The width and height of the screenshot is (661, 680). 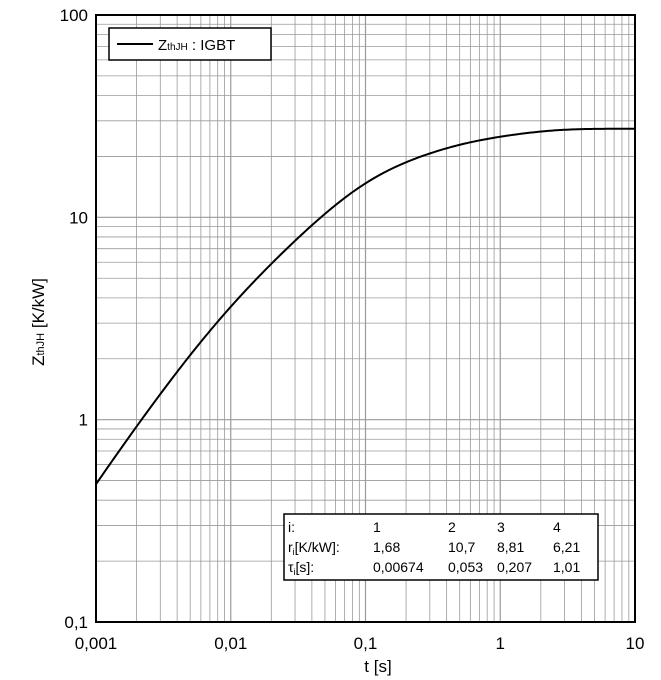 I want to click on param-cell: 1,68, so click(x=386, y=547).